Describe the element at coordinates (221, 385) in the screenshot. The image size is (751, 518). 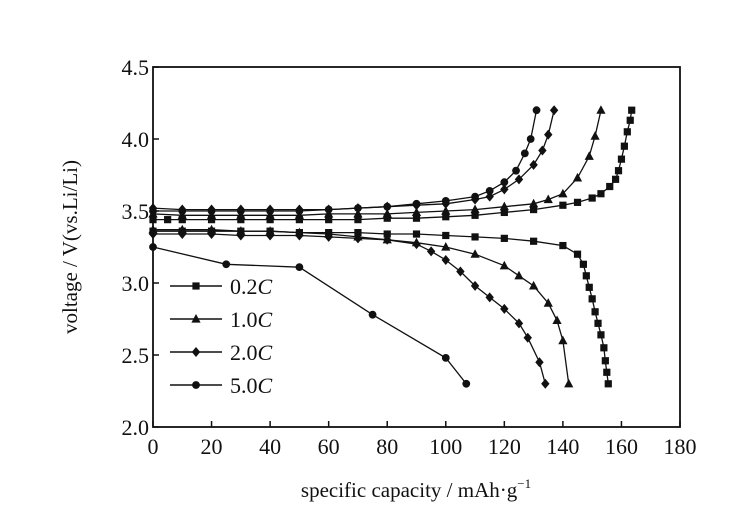
I see `legend-item-5.0C: 5.0C` at that location.